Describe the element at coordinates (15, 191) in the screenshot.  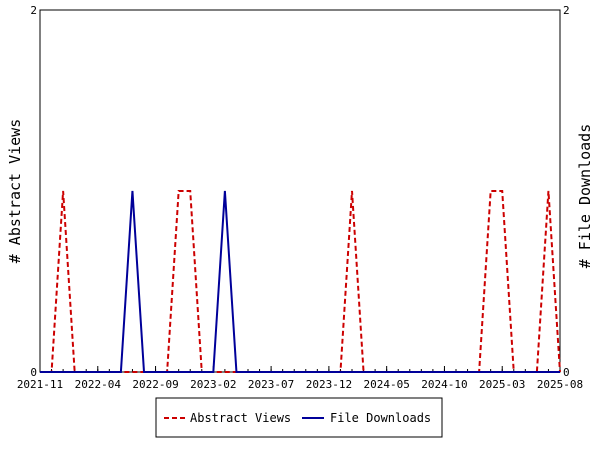
I see `y-axis-left-title: # Abstract Views` at that location.